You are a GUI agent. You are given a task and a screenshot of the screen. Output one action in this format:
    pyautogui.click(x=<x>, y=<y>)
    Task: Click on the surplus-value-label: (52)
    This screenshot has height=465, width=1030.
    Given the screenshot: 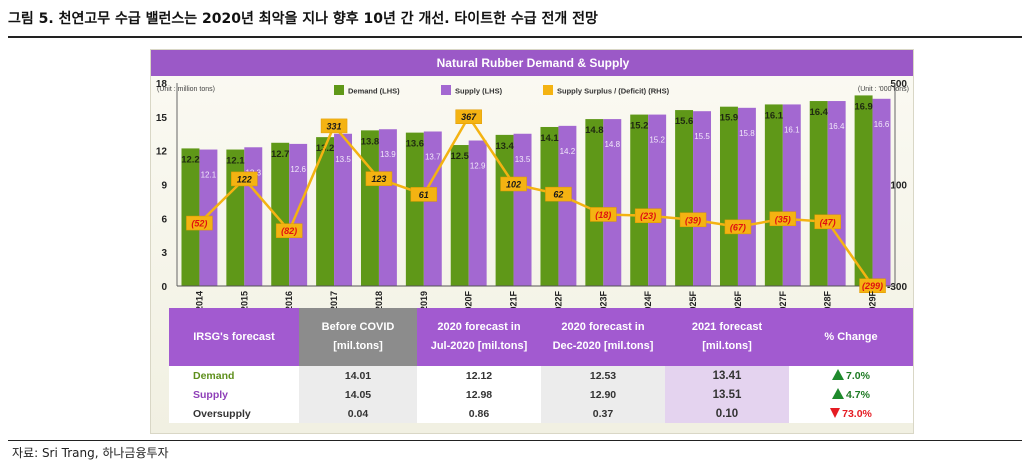 What is the action you would take?
    pyautogui.click(x=199, y=224)
    